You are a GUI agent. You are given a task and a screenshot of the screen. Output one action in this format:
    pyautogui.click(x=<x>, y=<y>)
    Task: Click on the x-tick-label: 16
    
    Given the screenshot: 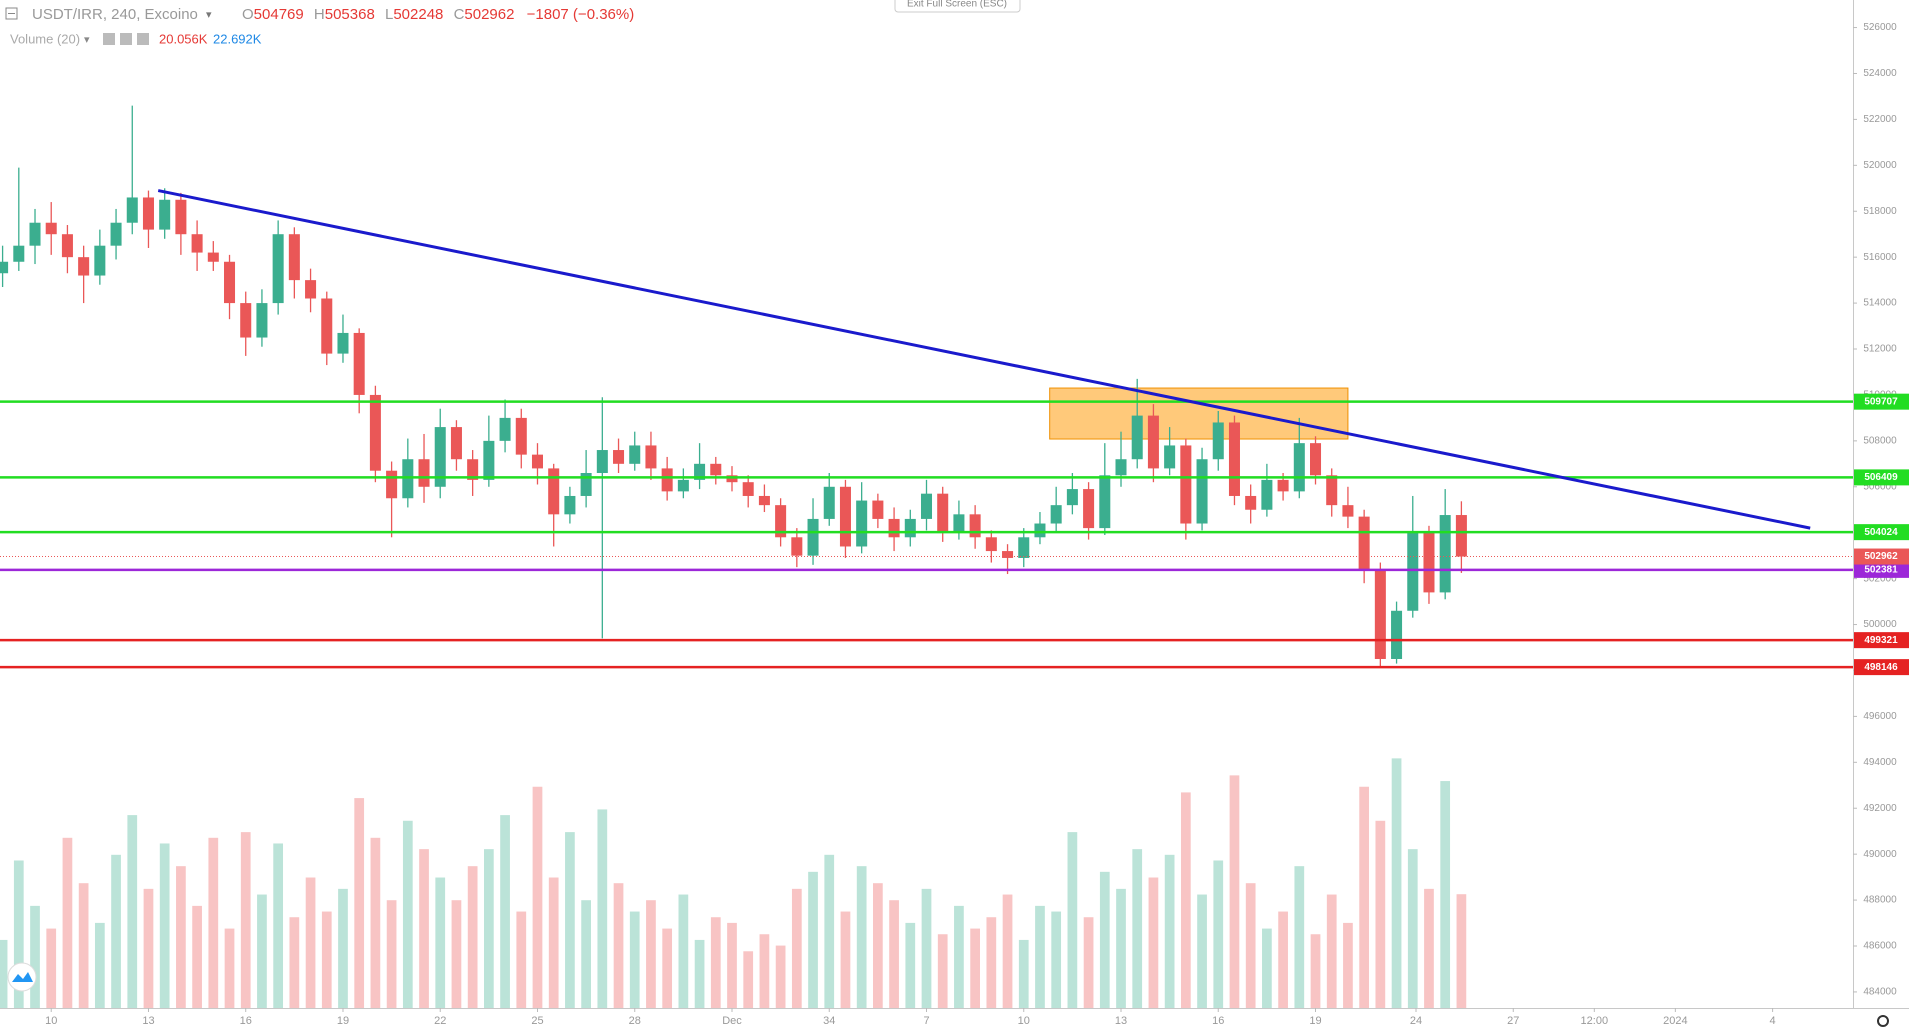 What is the action you would take?
    pyautogui.click(x=246, y=1021)
    